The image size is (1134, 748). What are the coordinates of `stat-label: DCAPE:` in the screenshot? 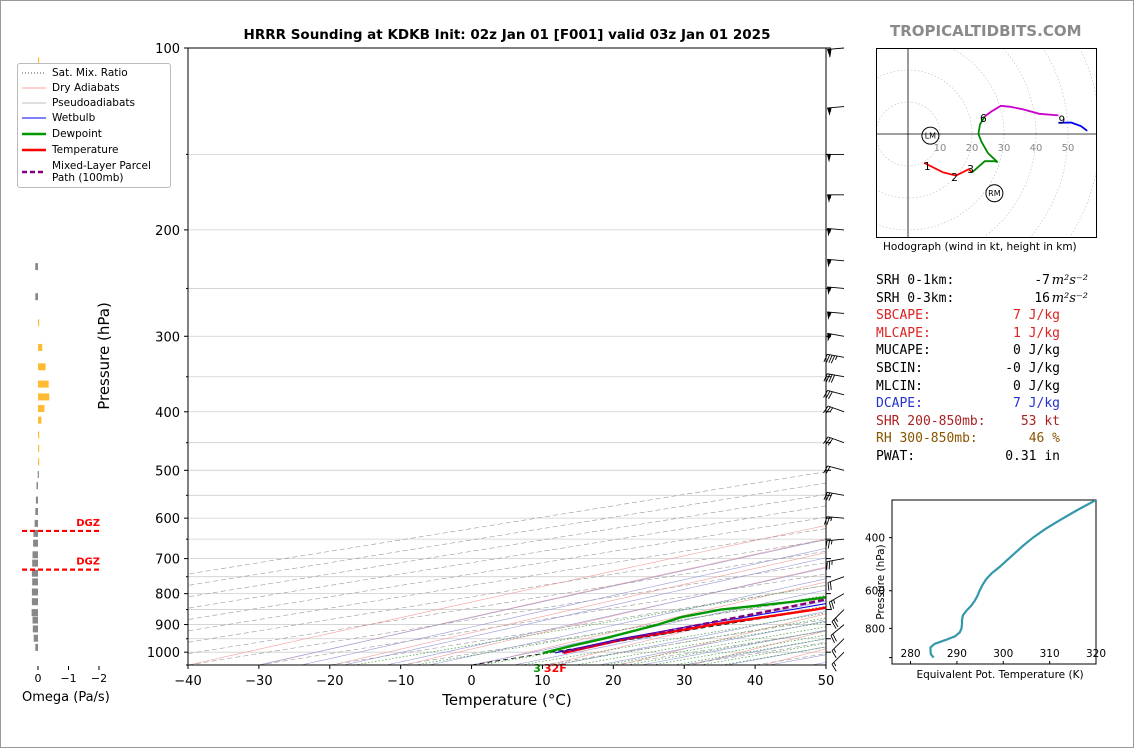 It's located at (899, 404).